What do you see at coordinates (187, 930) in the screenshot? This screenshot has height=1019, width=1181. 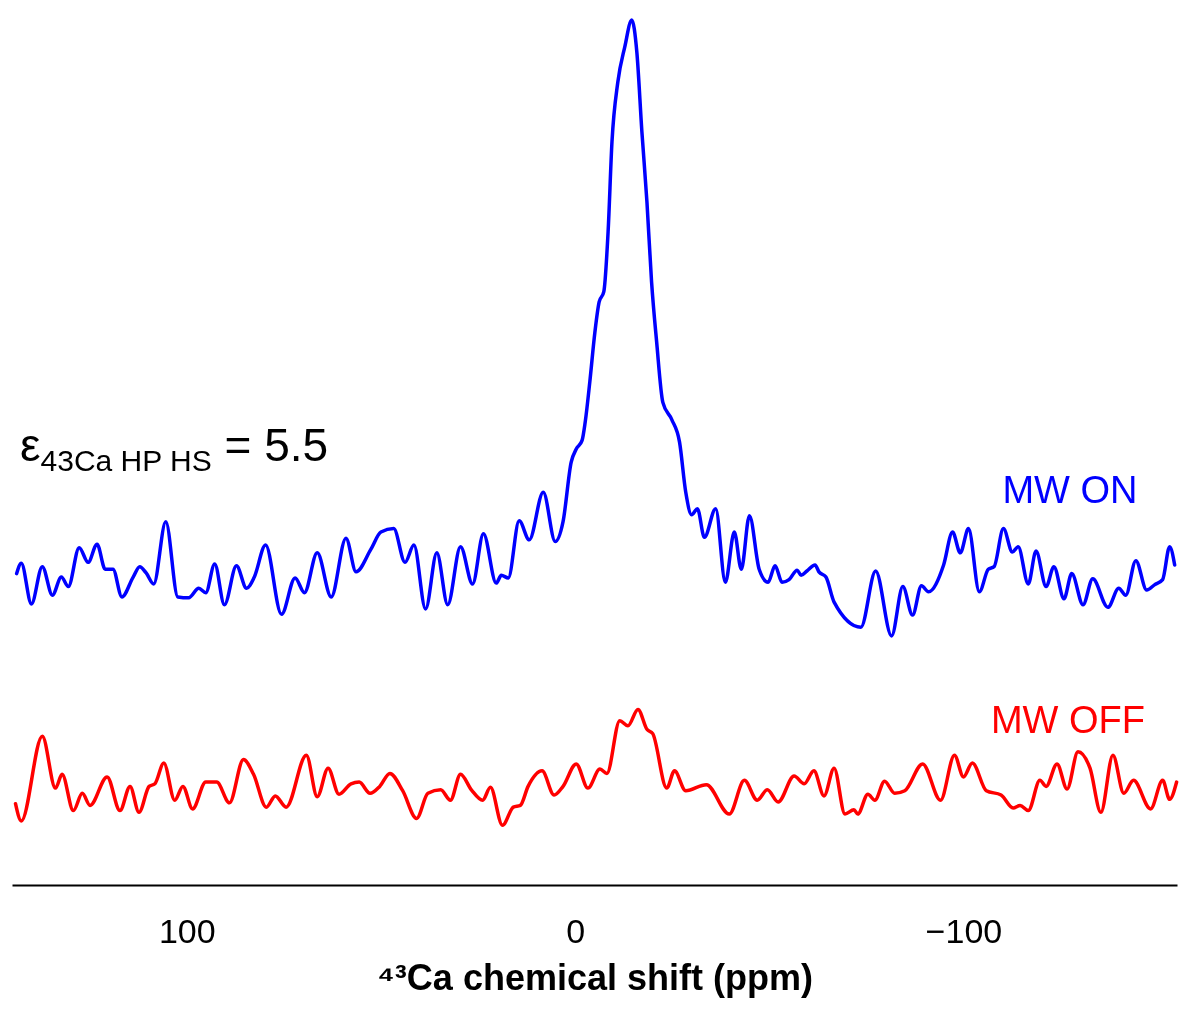 I see `x-tick-label: 100` at bounding box center [187, 930].